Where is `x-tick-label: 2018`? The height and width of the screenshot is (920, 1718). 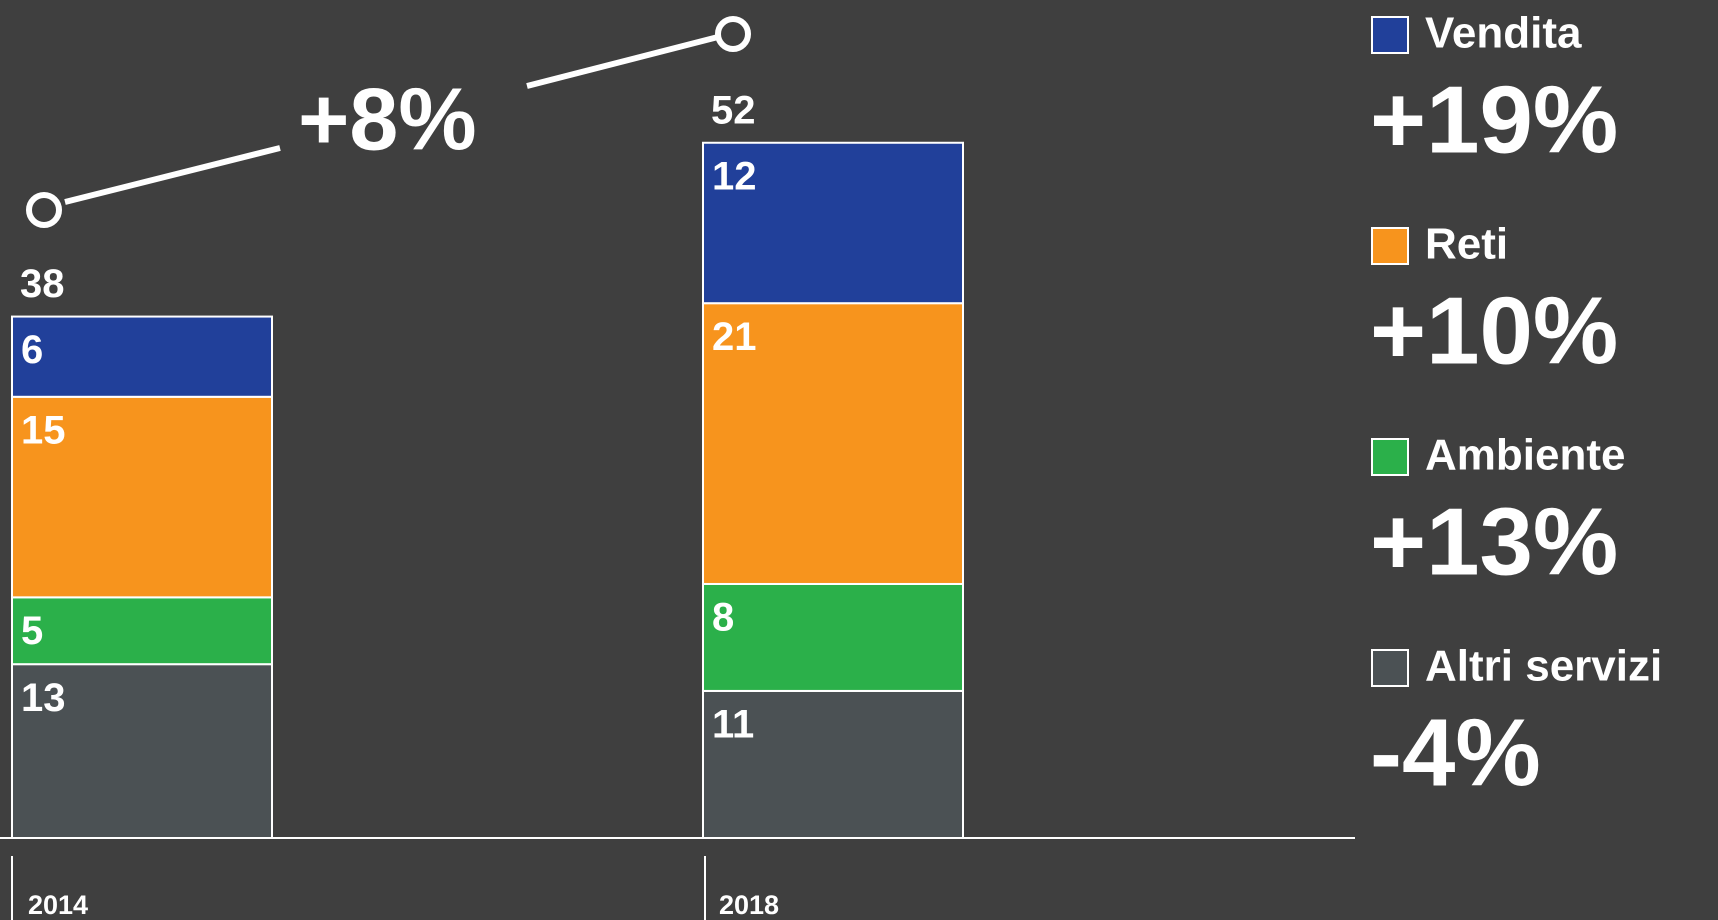
x-tick-label: 2018 is located at coordinates (749, 905).